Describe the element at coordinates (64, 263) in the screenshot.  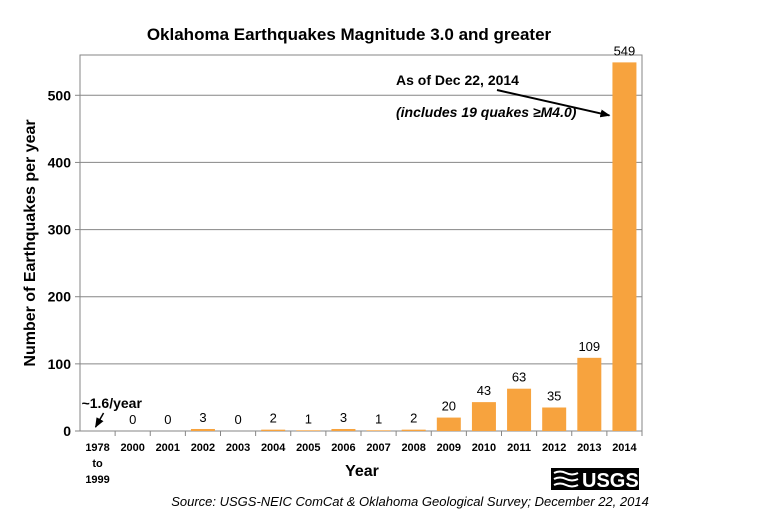
I see `y-axis: 0 100 200 300 400 500` at that location.